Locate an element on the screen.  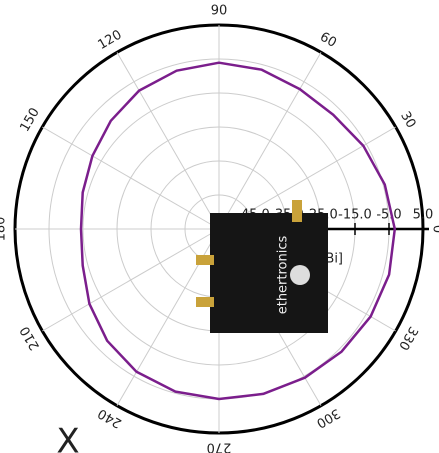
r-tick-label: -15.0 is located at coordinates (355, 215).